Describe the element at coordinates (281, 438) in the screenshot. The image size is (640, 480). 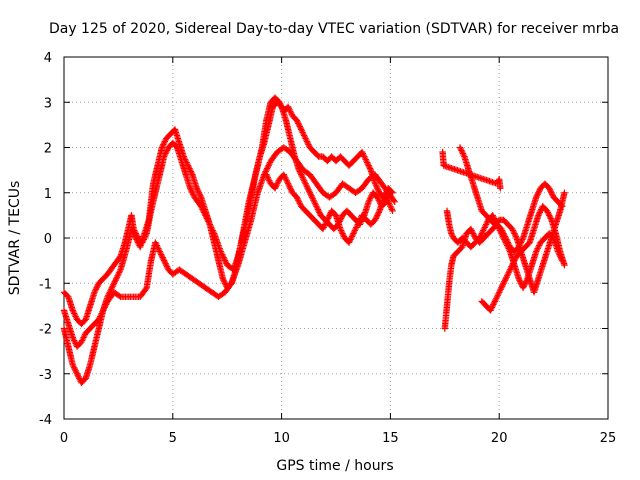
I see `x-tick-label: 10` at that location.